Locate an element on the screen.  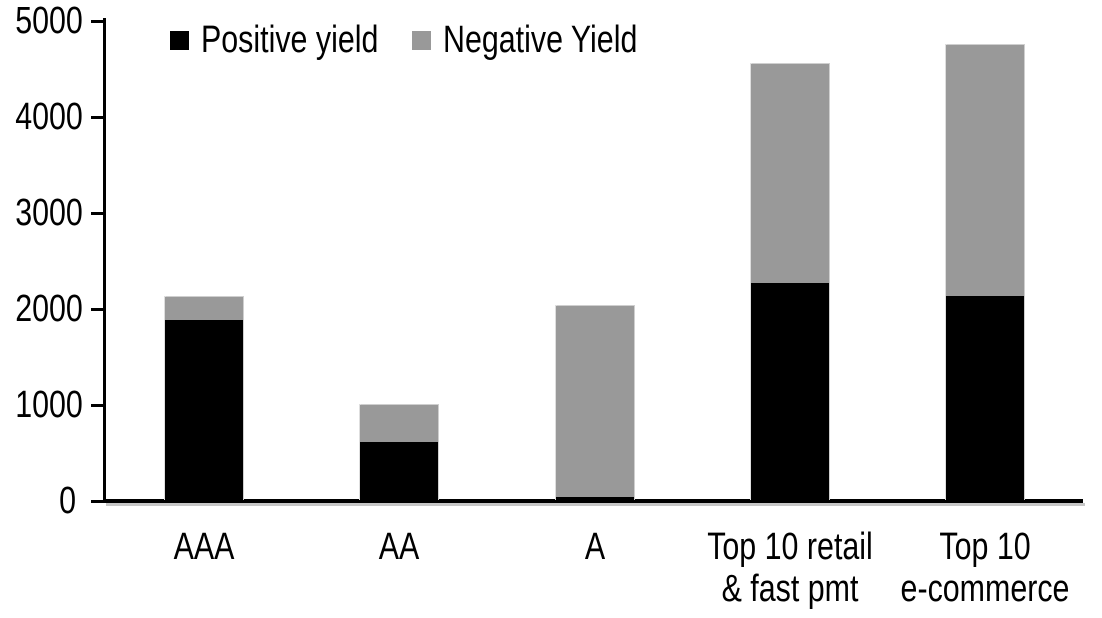
y-tick-label: 3000 is located at coordinates (49, 213).